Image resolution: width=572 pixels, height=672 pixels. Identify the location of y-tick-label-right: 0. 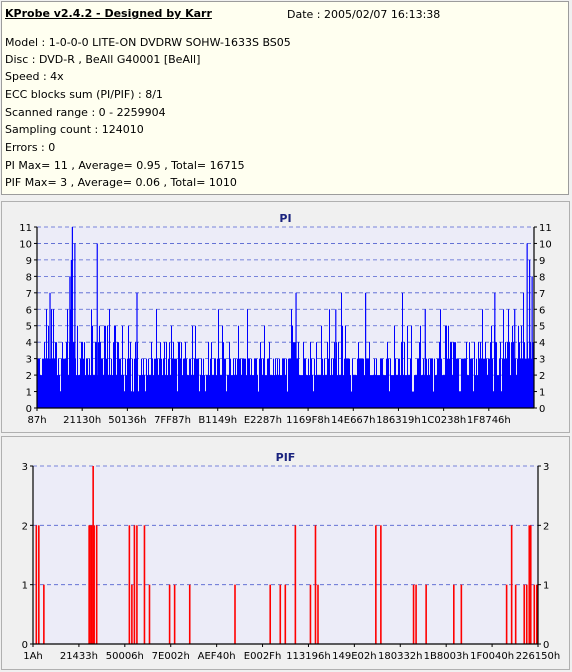
(546, 645).